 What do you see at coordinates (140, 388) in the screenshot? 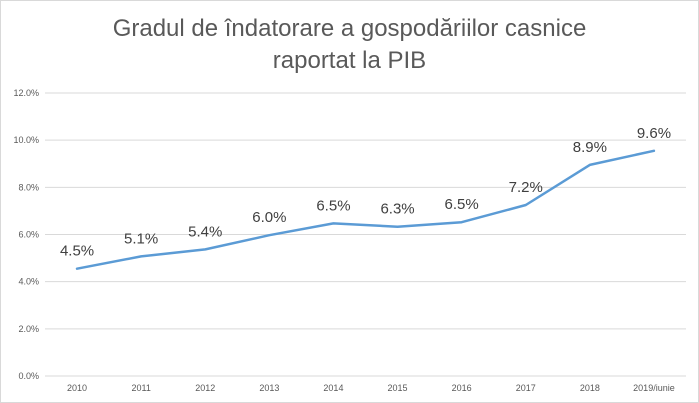
I see `x-tick-label: 2011` at bounding box center [140, 388].